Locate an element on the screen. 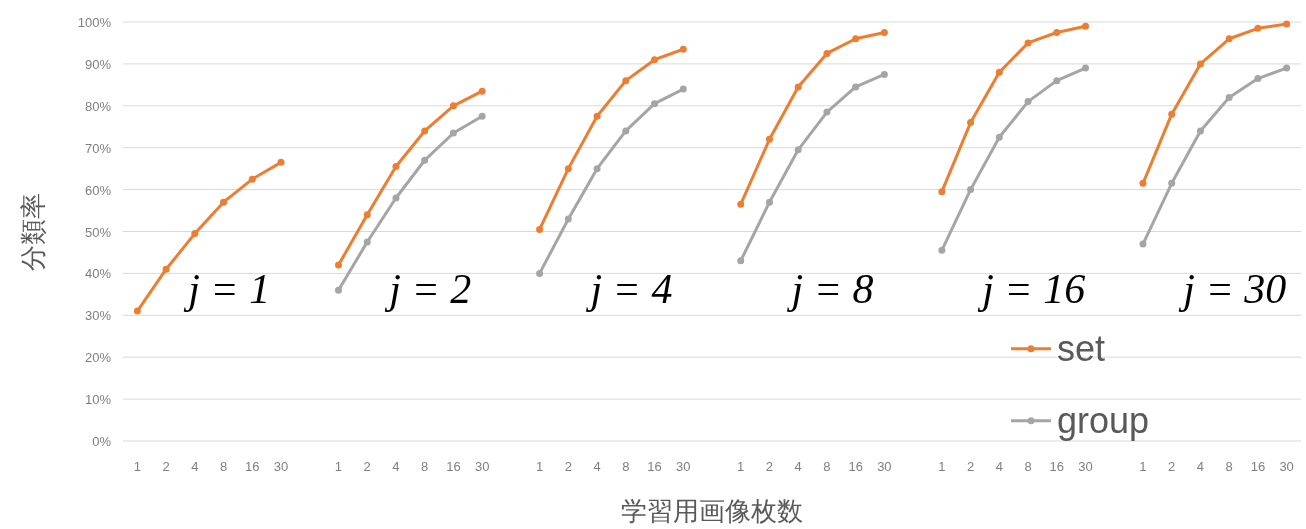  annotation: j = 2 is located at coordinates (428, 288).